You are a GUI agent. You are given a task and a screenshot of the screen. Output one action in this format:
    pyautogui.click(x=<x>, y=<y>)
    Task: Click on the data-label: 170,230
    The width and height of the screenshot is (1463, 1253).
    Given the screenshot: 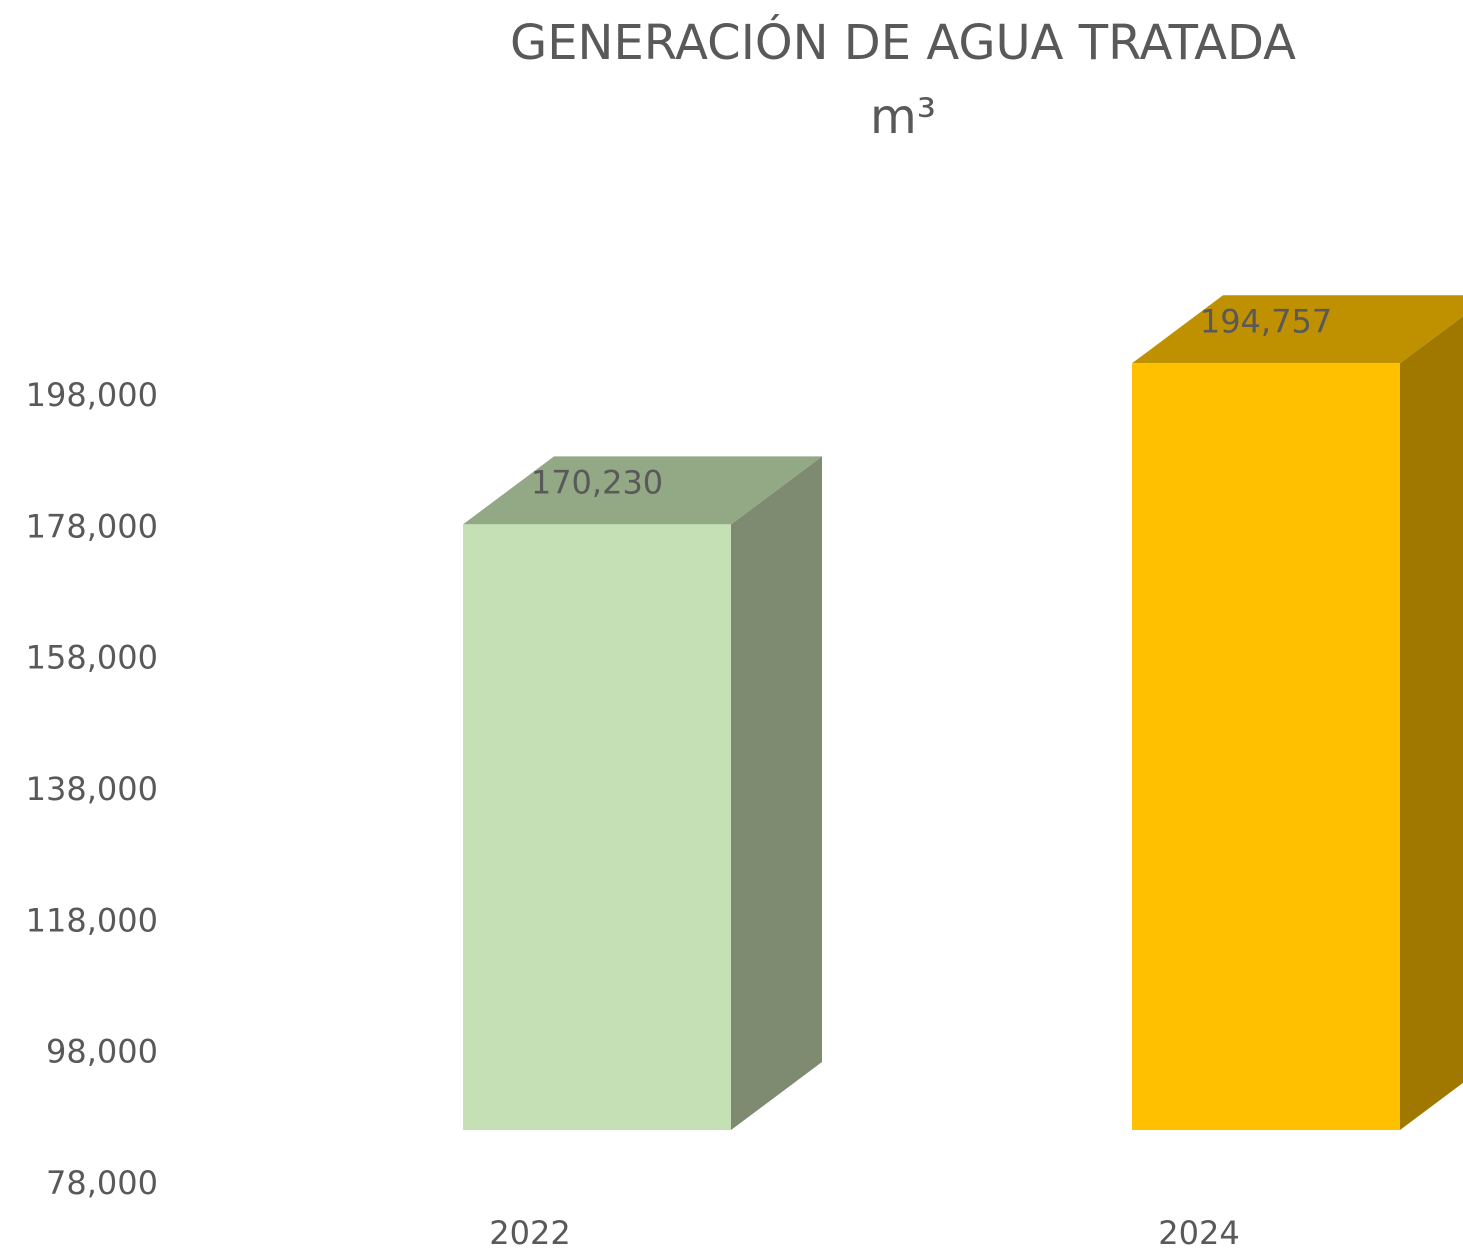 What is the action you would take?
    pyautogui.click(x=597, y=482)
    